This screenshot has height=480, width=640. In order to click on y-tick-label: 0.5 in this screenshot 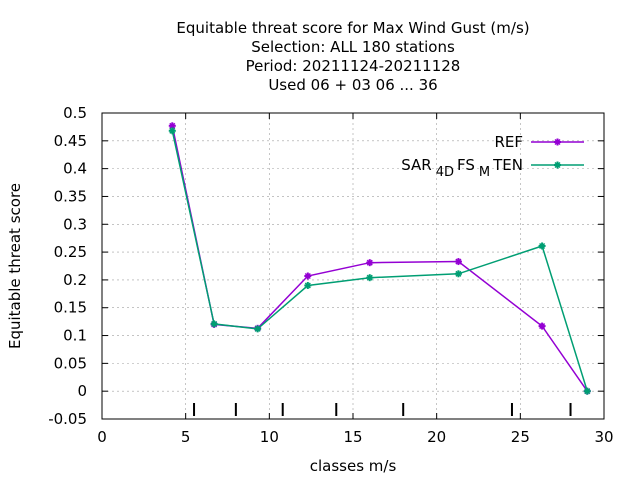, I will do `click(75, 113)`.